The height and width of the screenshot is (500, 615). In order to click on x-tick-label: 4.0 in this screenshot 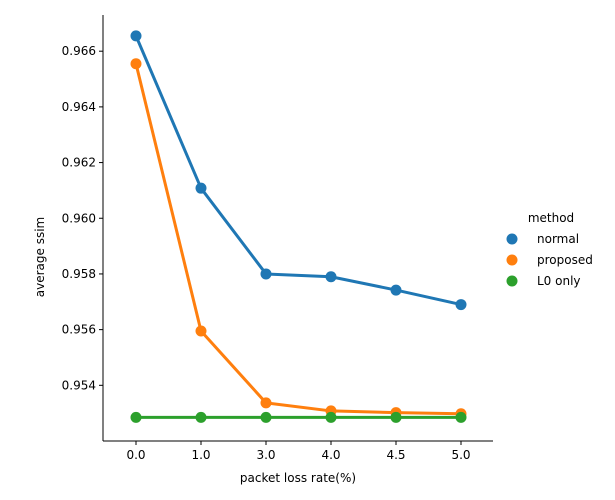, I will do `click(330, 455)`.